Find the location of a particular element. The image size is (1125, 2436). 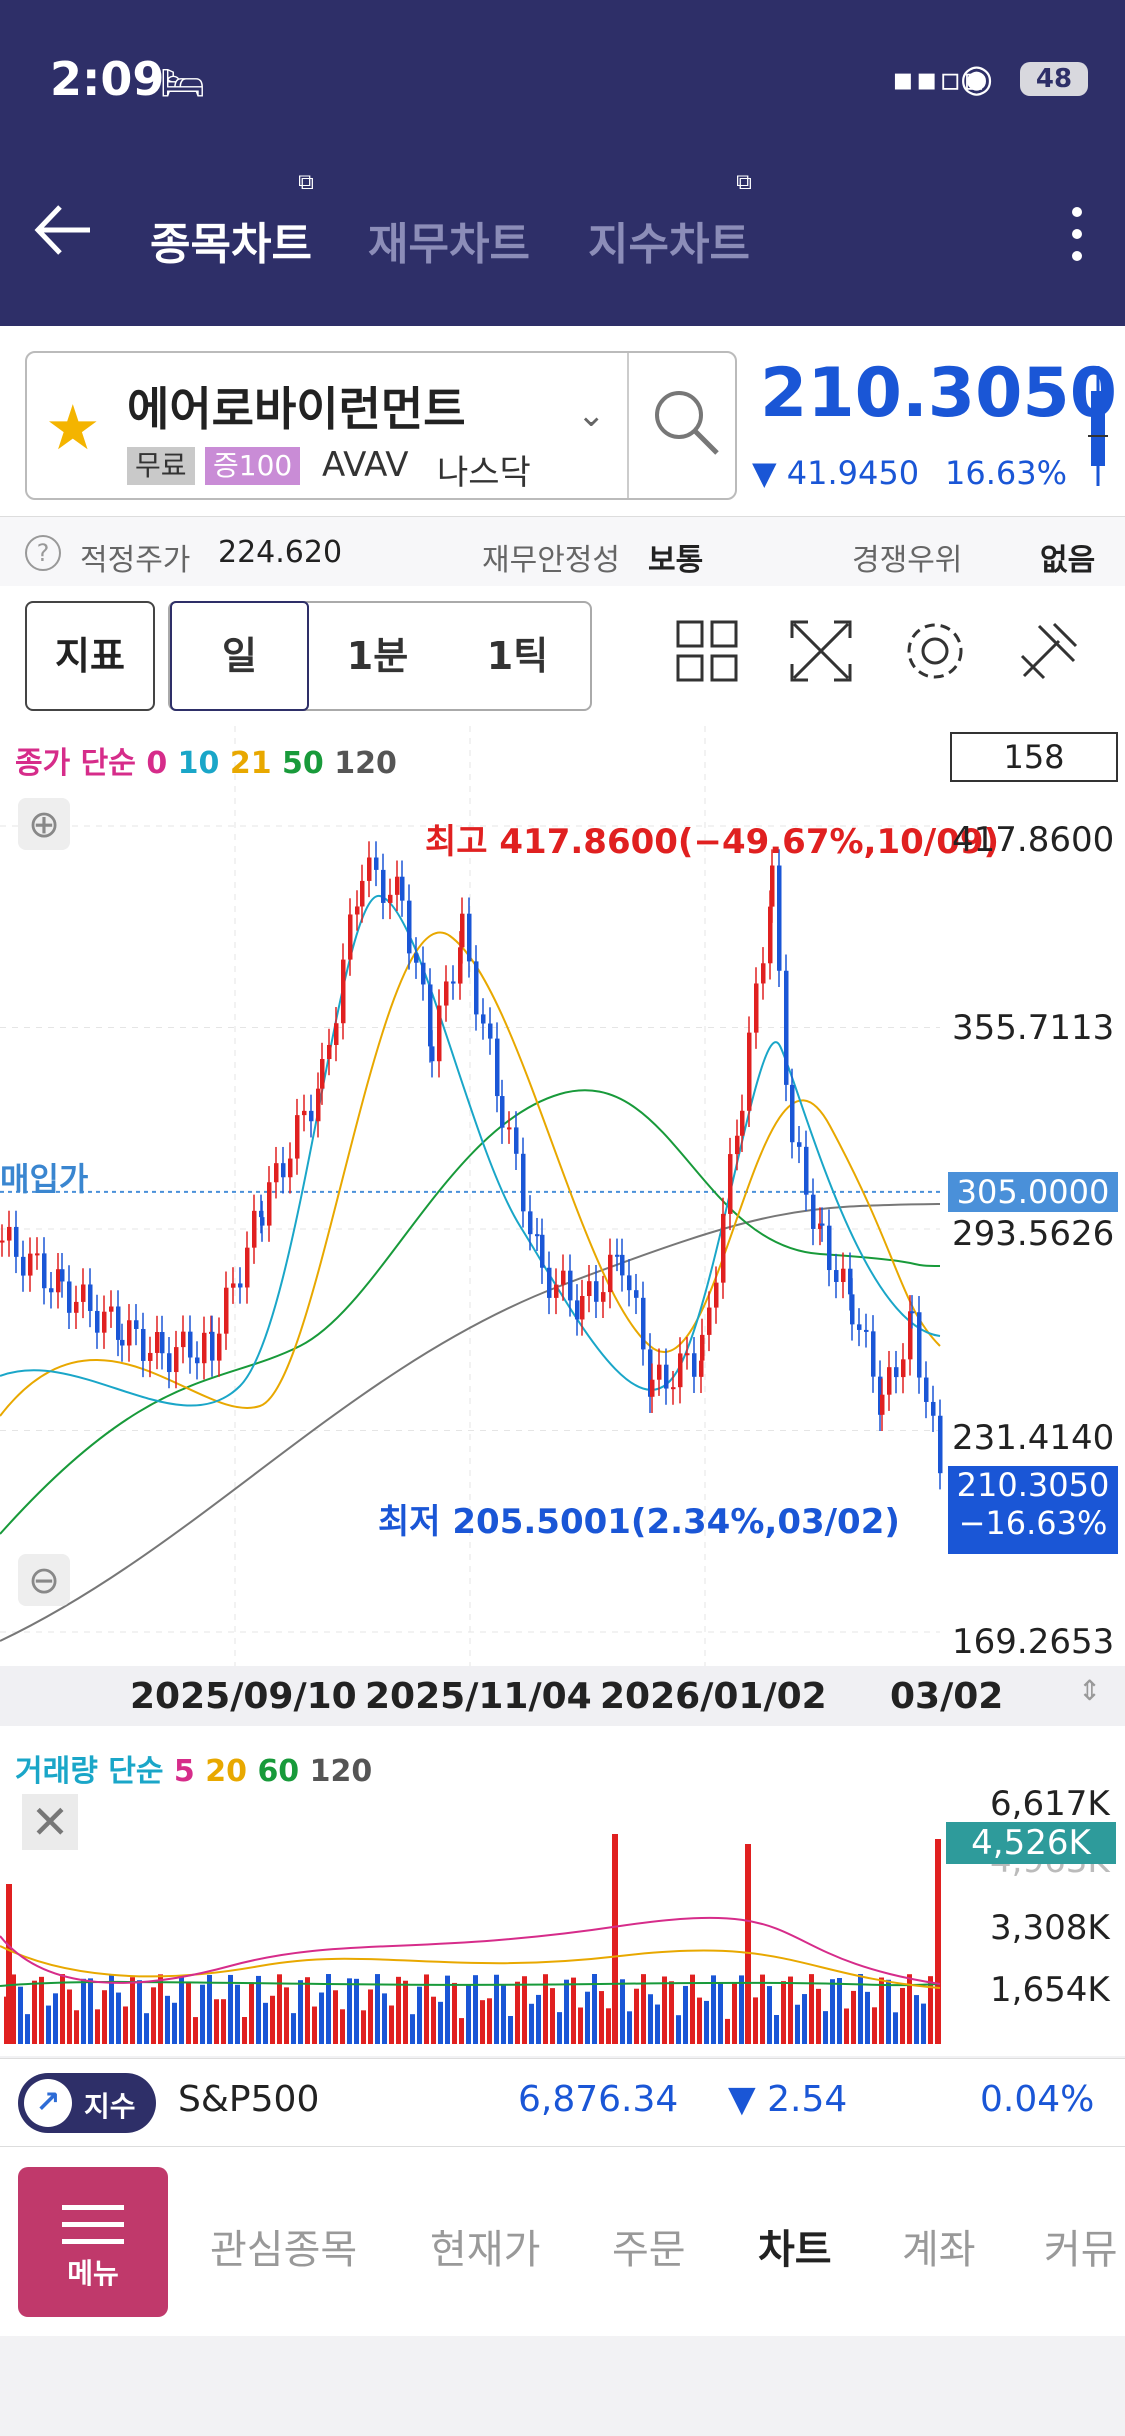

x-axis: 2025/09/10 2025/11/04 2026/01/02 03/02 ⇕ is located at coordinates (562, 1696).